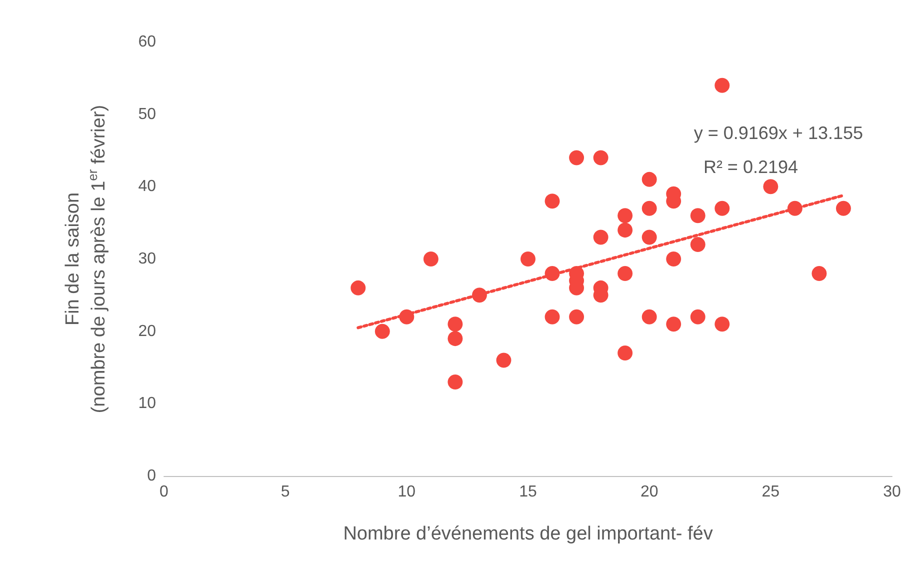  What do you see at coordinates (147, 331) in the screenshot?
I see `y-tick-label: 20` at bounding box center [147, 331].